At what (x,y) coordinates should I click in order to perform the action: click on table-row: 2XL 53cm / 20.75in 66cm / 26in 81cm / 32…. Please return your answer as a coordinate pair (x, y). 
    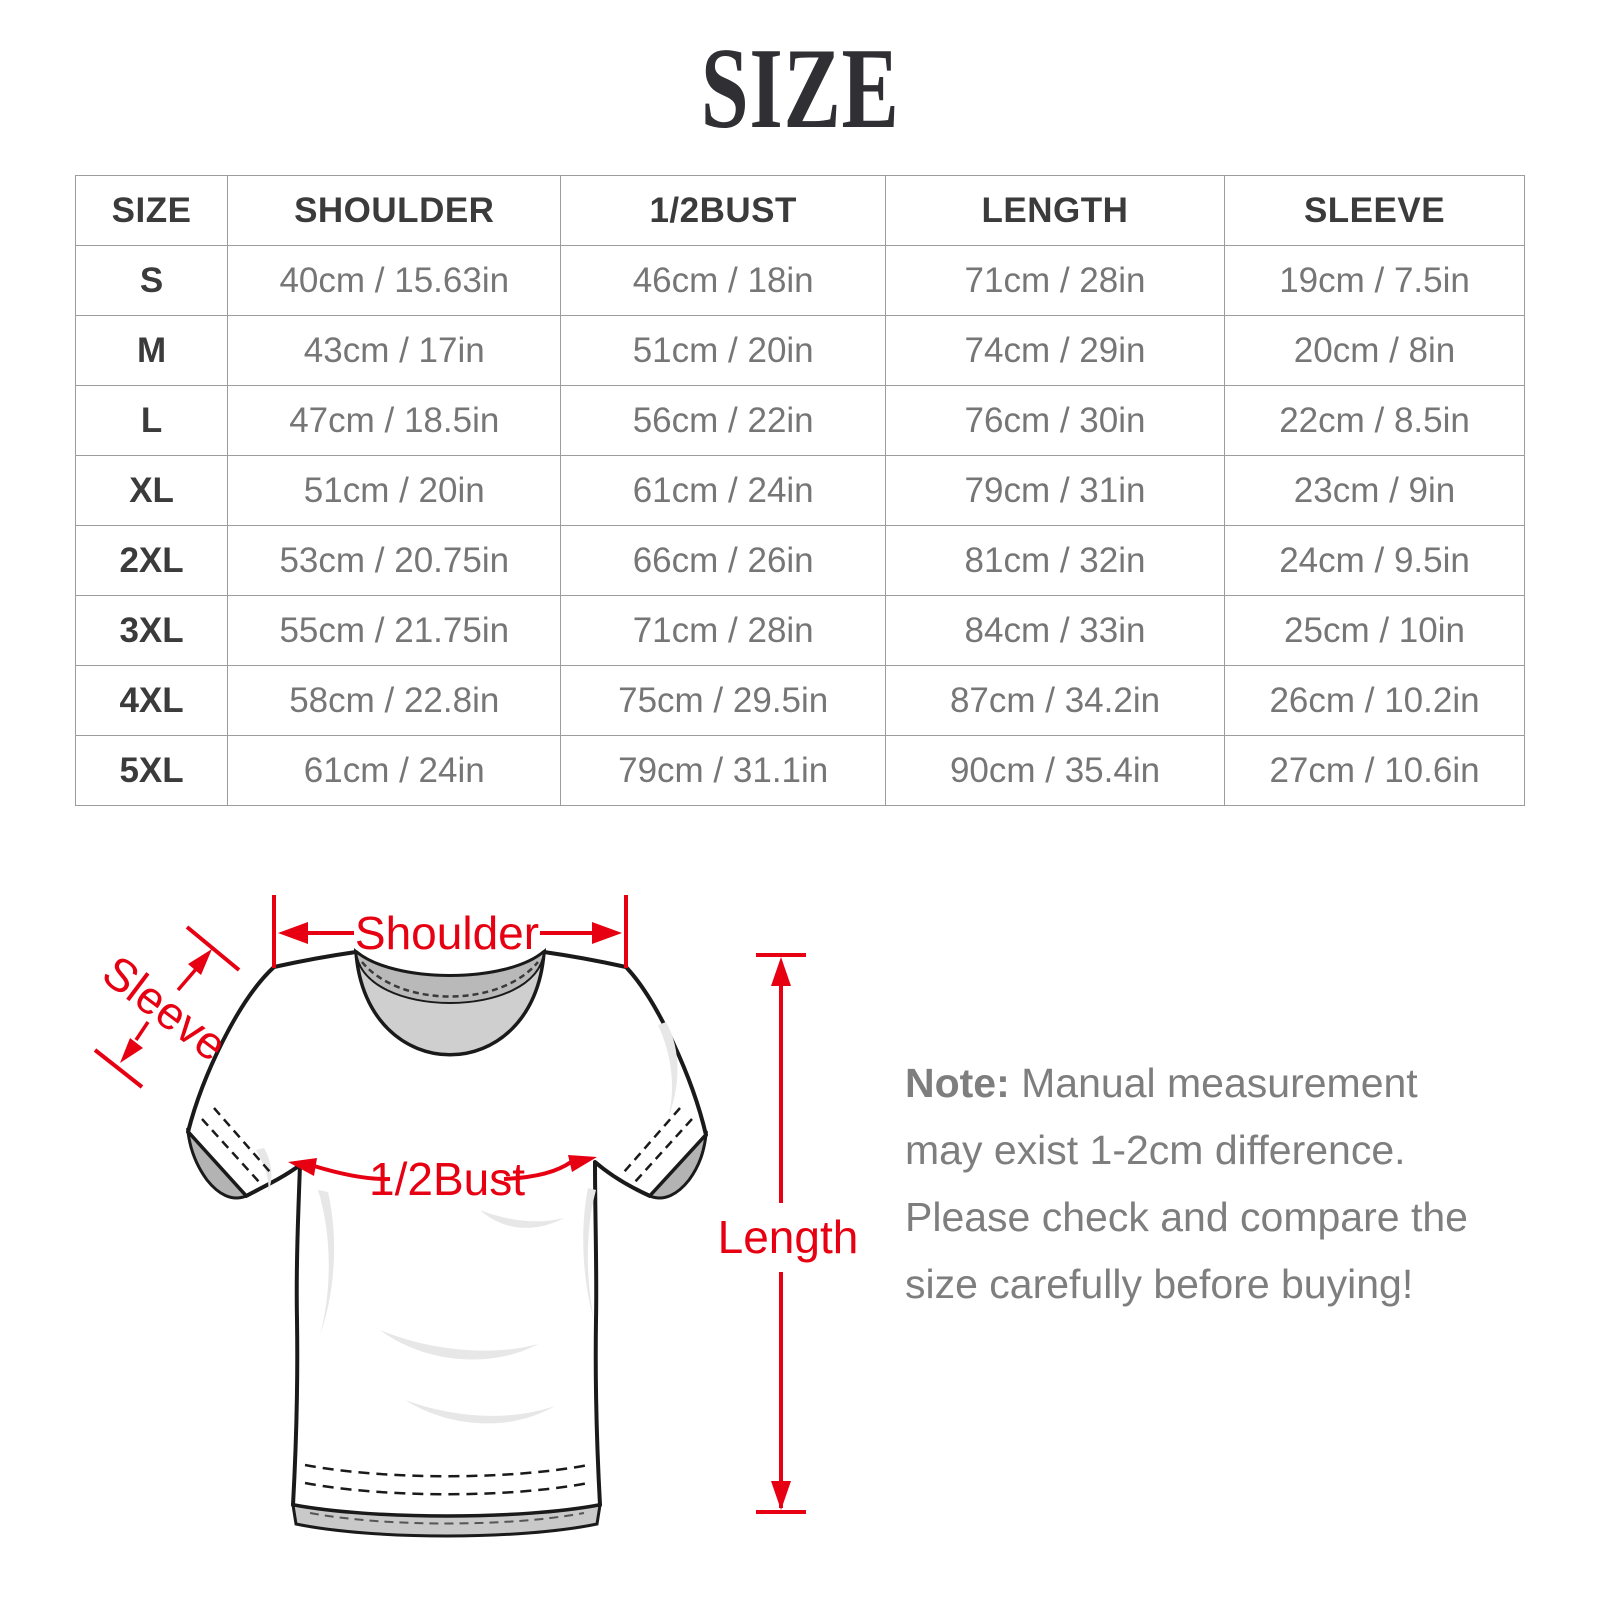
    Looking at the image, I should click on (799, 560).